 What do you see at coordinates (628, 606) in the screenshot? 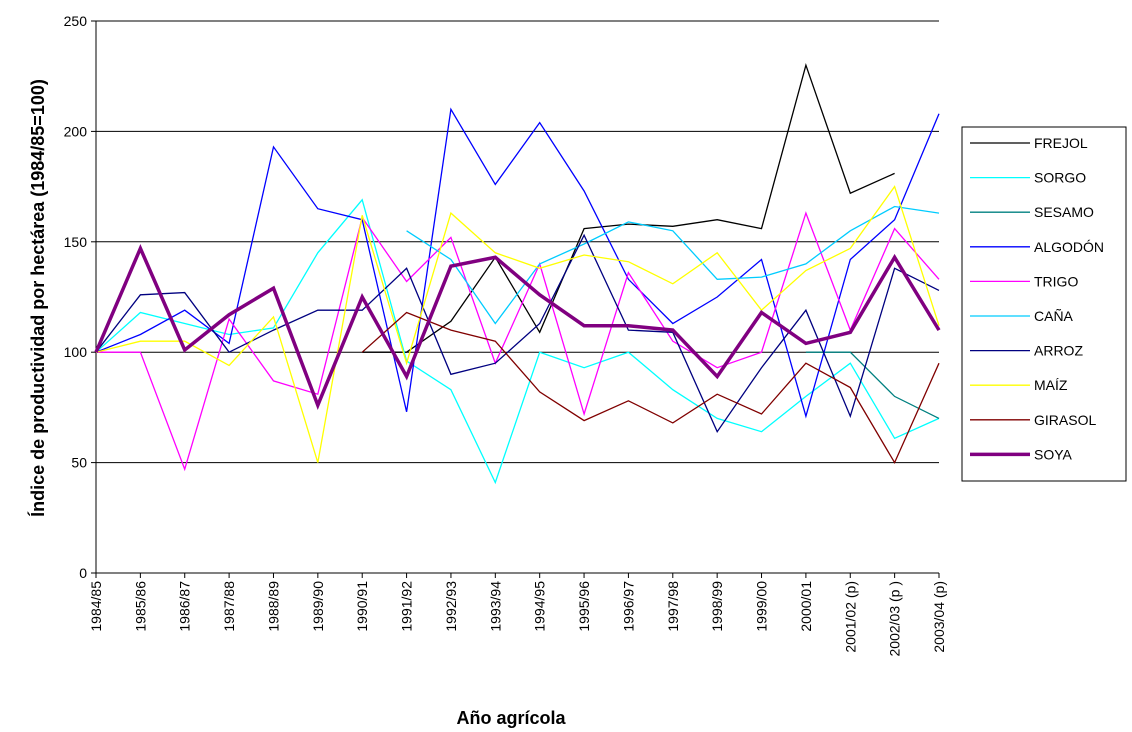
I see `x-tick-label: 1996/97` at bounding box center [628, 606].